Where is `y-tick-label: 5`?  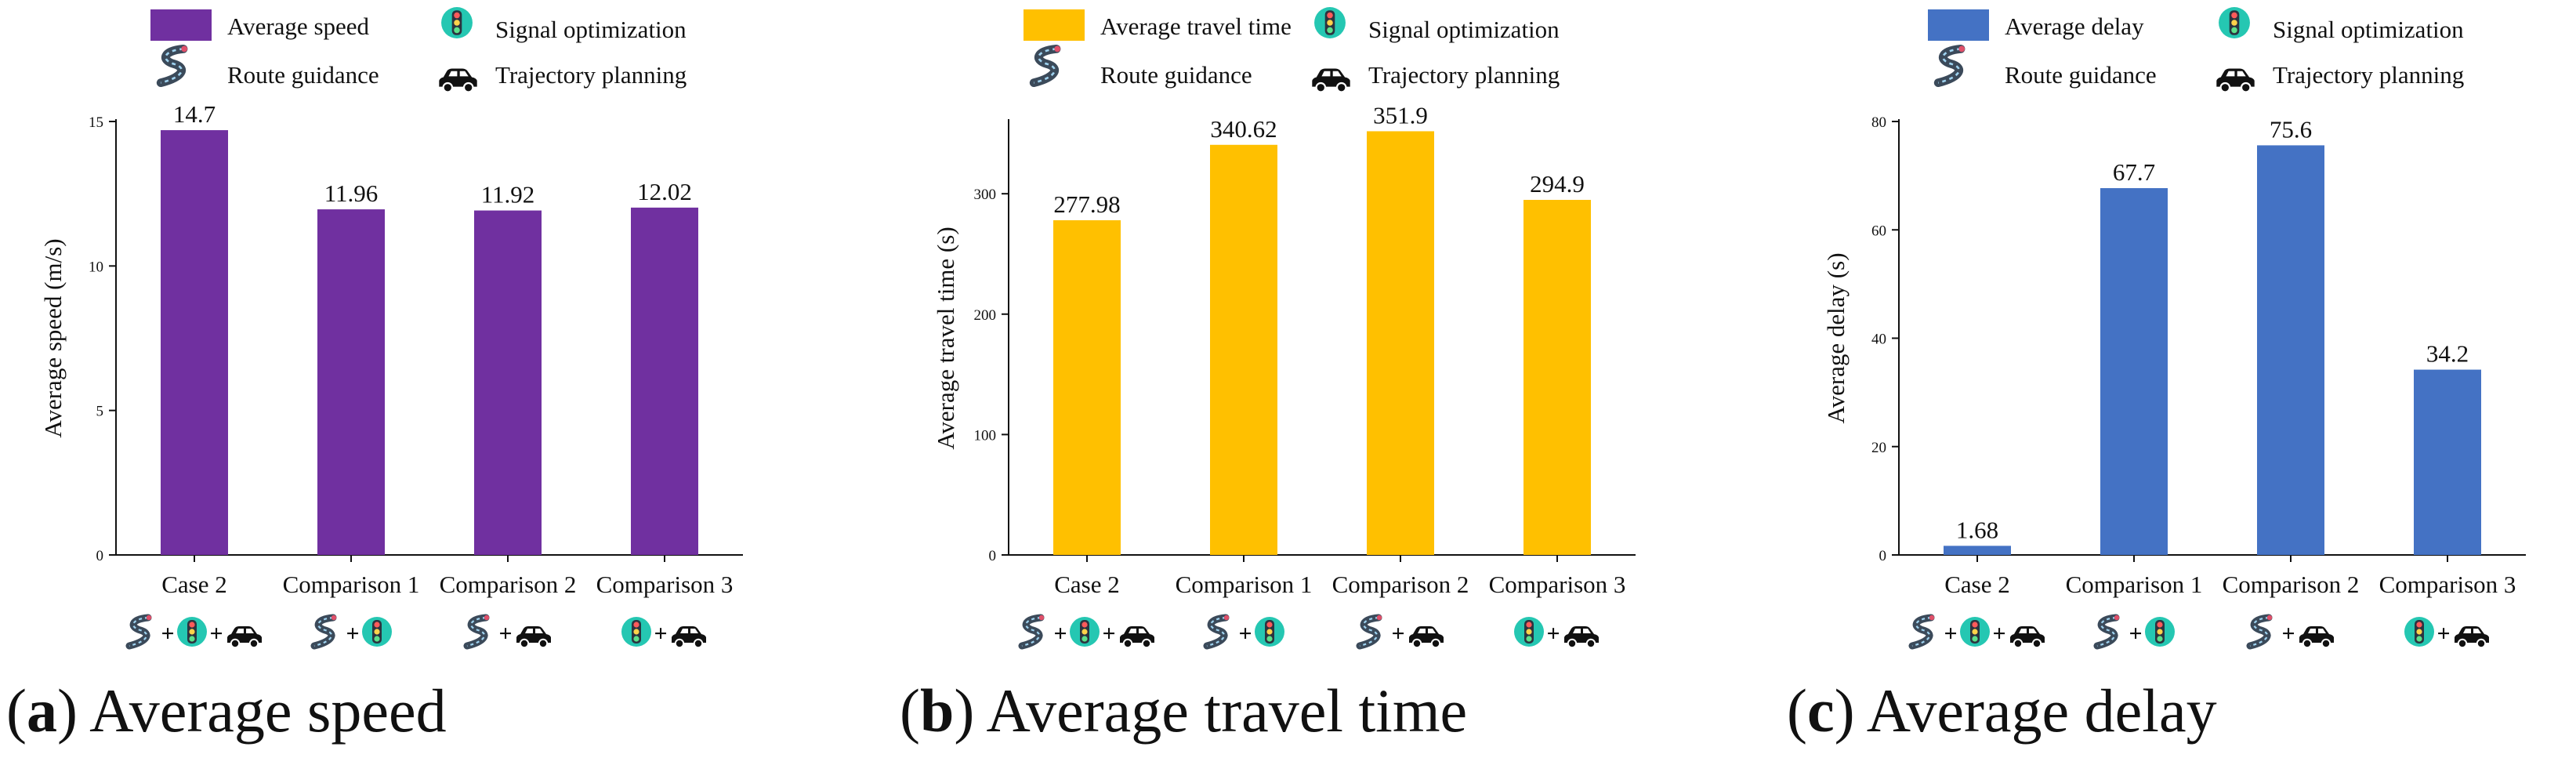 y-tick-label: 5 is located at coordinates (100, 412).